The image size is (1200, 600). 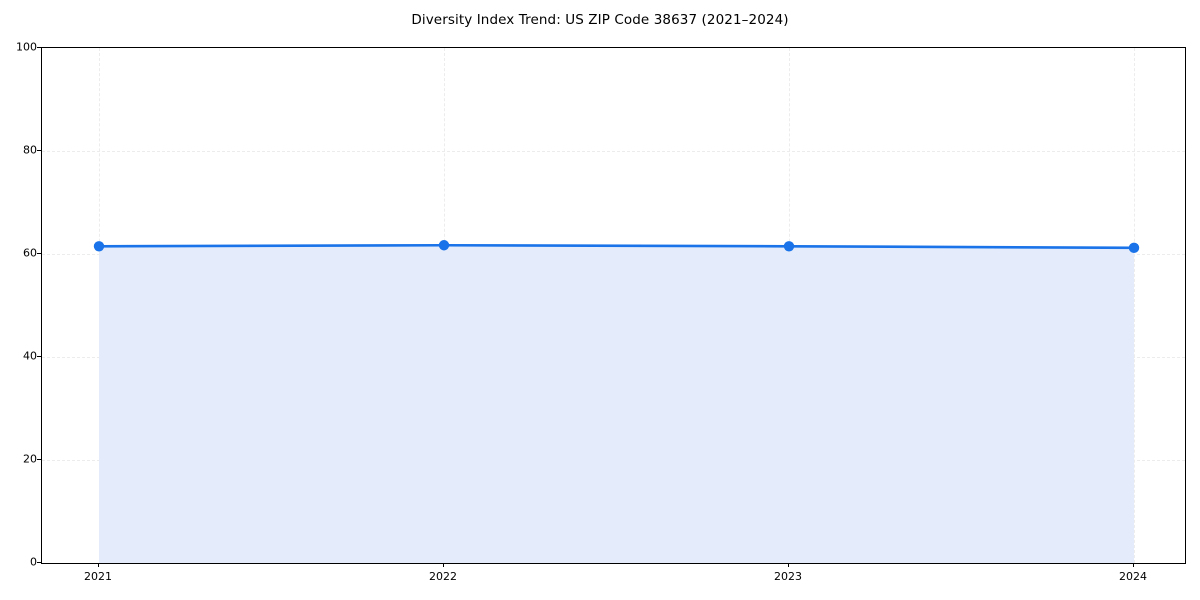 What do you see at coordinates (30, 356) in the screenshot?
I see `y-tick-label: 40` at bounding box center [30, 356].